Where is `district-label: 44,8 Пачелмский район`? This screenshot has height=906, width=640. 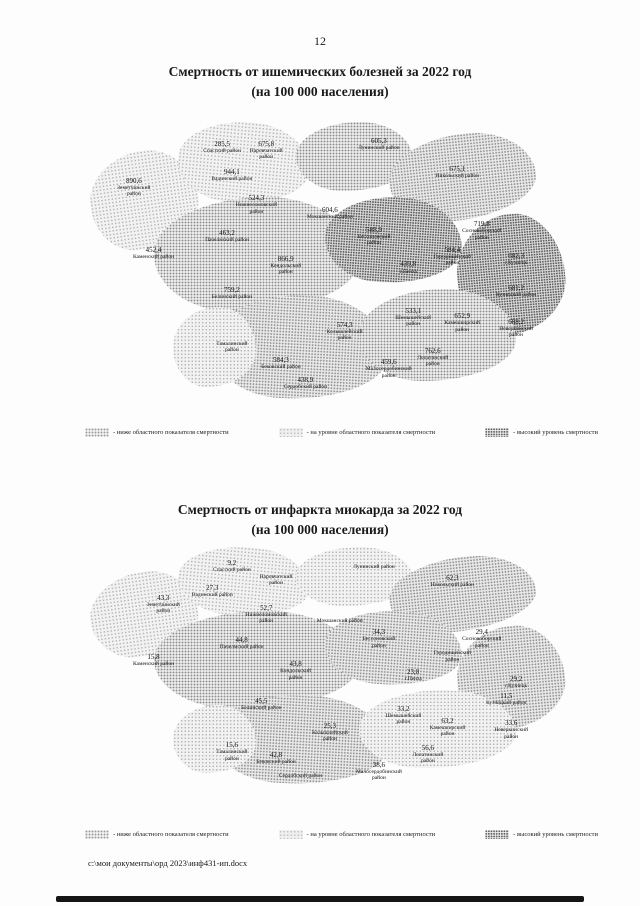
district-label: 44,8 Пачелмский район is located at coordinates (242, 643).